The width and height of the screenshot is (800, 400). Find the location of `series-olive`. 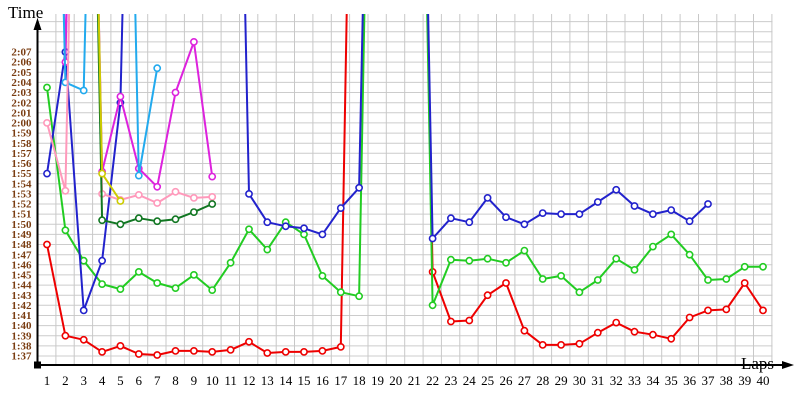

series-olive is located at coordinates (111, 109).